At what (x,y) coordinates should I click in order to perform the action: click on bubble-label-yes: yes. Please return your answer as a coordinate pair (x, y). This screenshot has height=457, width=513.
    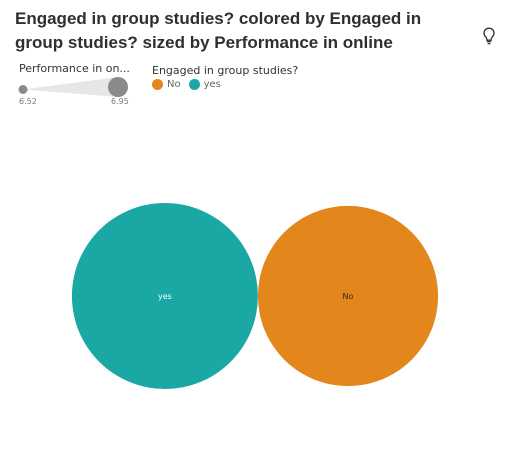
    Looking at the image, I should click on (165, 296).